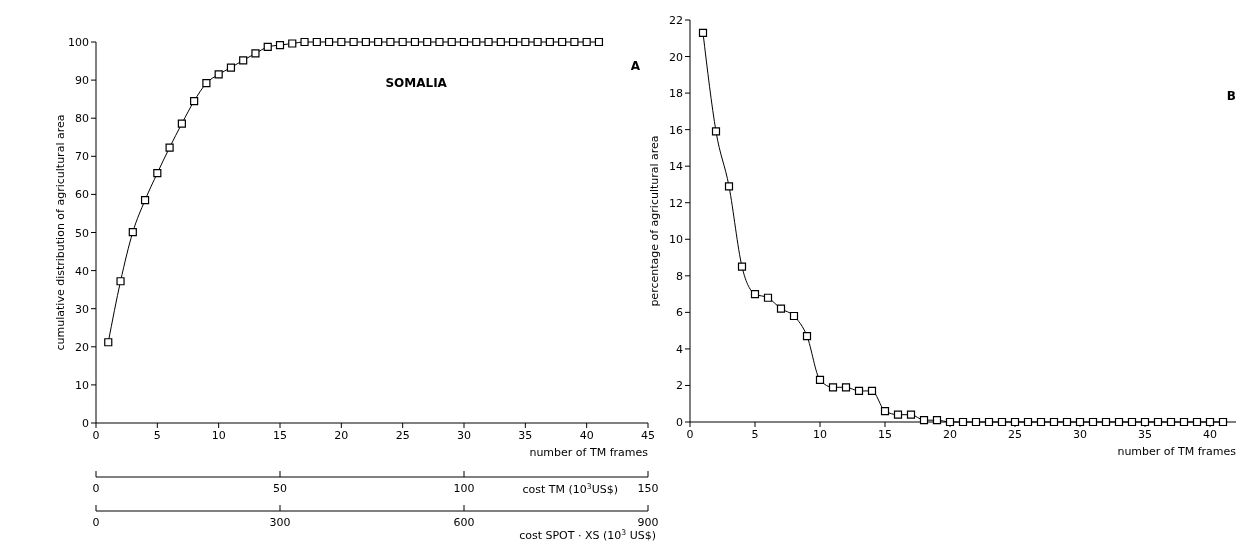 The height and width of the screenshot is (544, 1246). What do you see at coordinates (96, 488) in the screenshot?
I see `x2-tick-label: 0` at bounding box center [96, 488].